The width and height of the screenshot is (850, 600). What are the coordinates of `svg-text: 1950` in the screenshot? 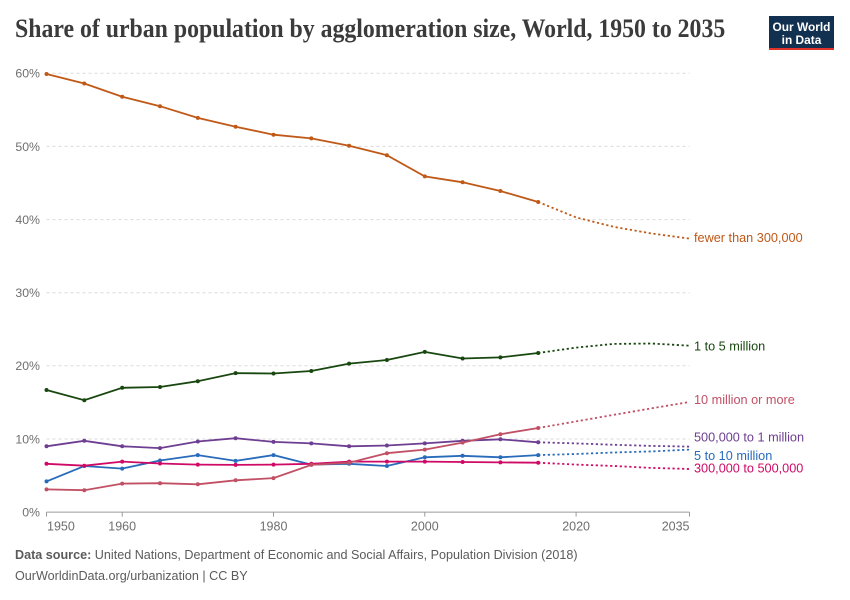 It's located at (61, 527).